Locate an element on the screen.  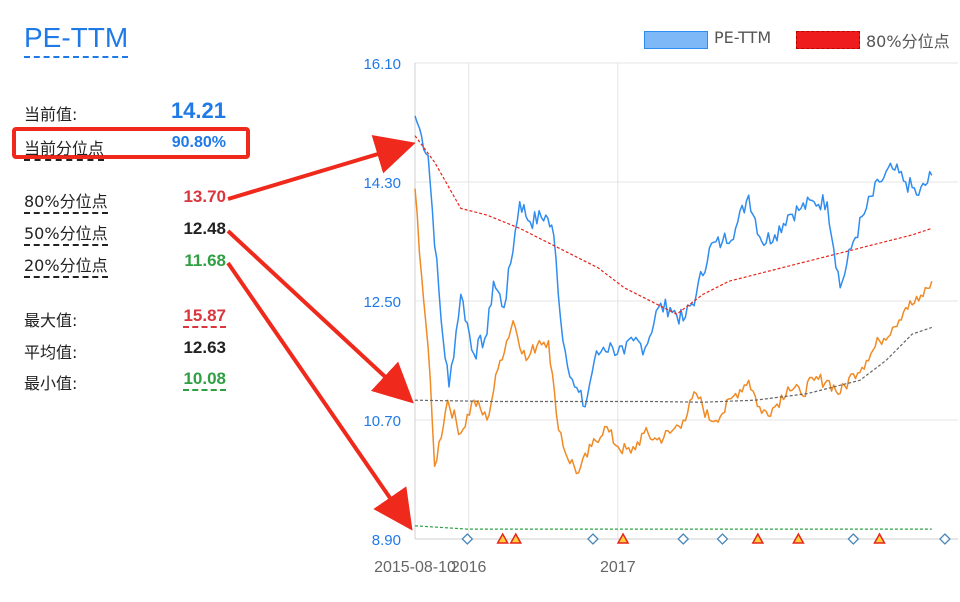
current-value-label: 当前值: is located at coordinates (51, 114).